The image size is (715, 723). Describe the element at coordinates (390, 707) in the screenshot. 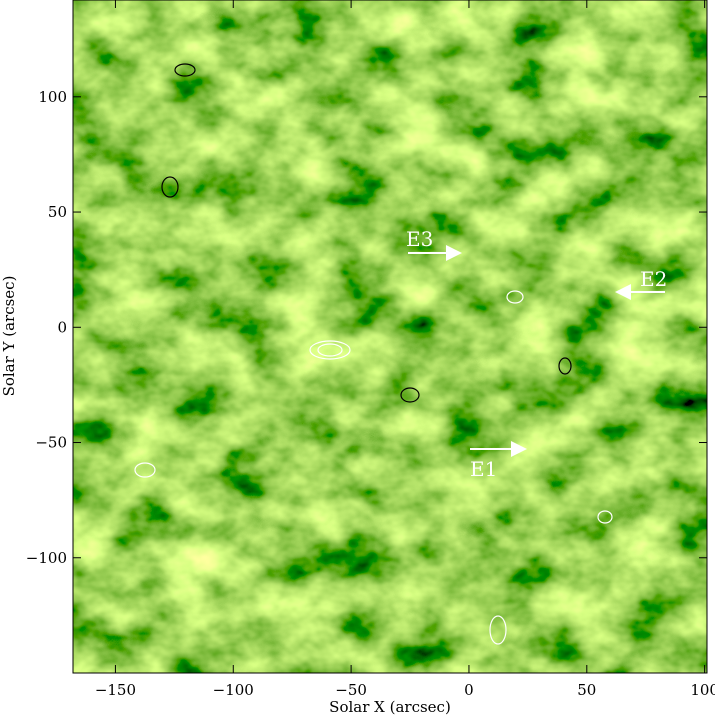

I see `x-axis-label: Solar X (arcsec)` at that location.